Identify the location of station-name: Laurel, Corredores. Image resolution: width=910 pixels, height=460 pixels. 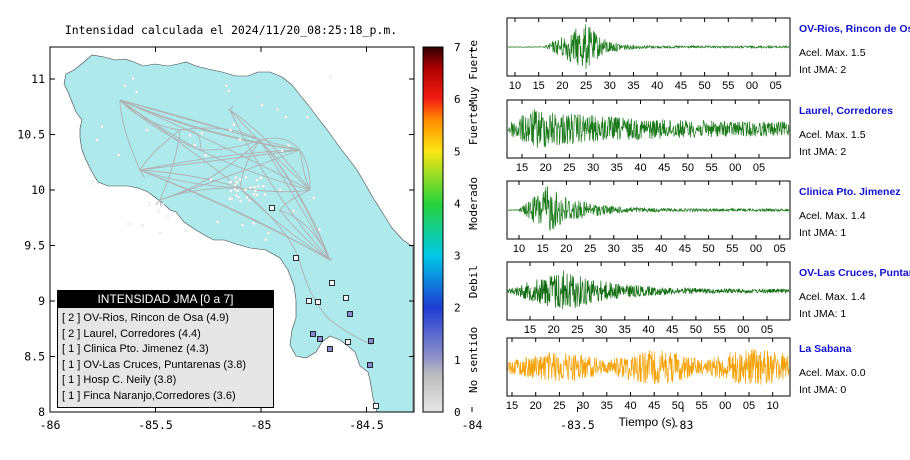
(846, 111).